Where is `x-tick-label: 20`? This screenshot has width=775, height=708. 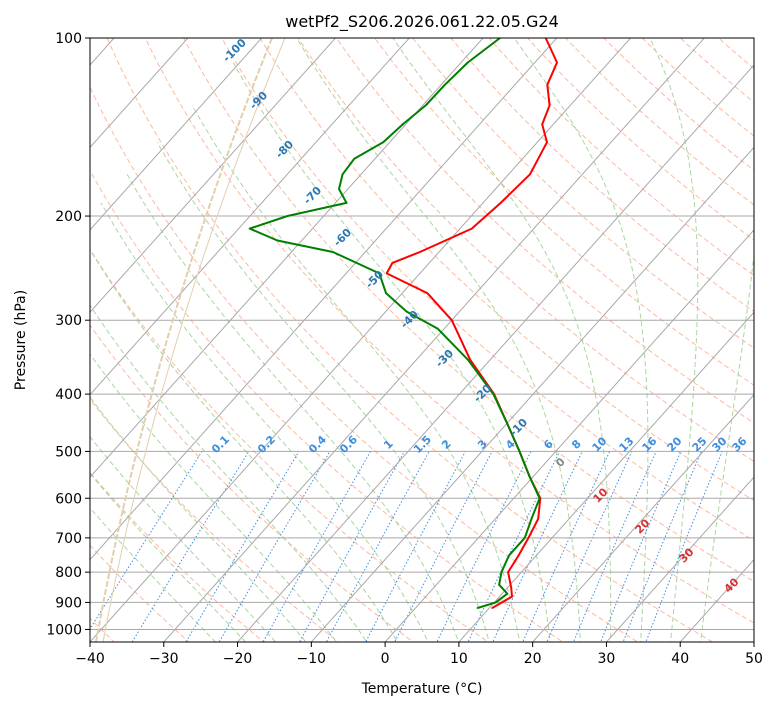
x-tick-label: 20 is located at coordinates (533, 659).